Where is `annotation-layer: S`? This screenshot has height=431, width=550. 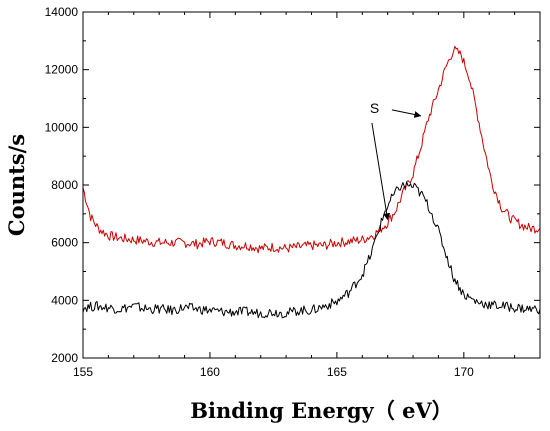 annotation-layer: S is located at coordinates (396, 160).